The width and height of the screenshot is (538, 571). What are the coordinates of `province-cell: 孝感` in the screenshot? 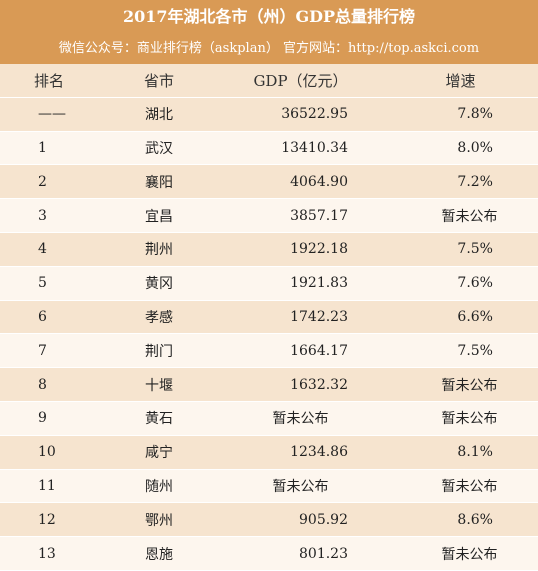 It's located at (159, 317).